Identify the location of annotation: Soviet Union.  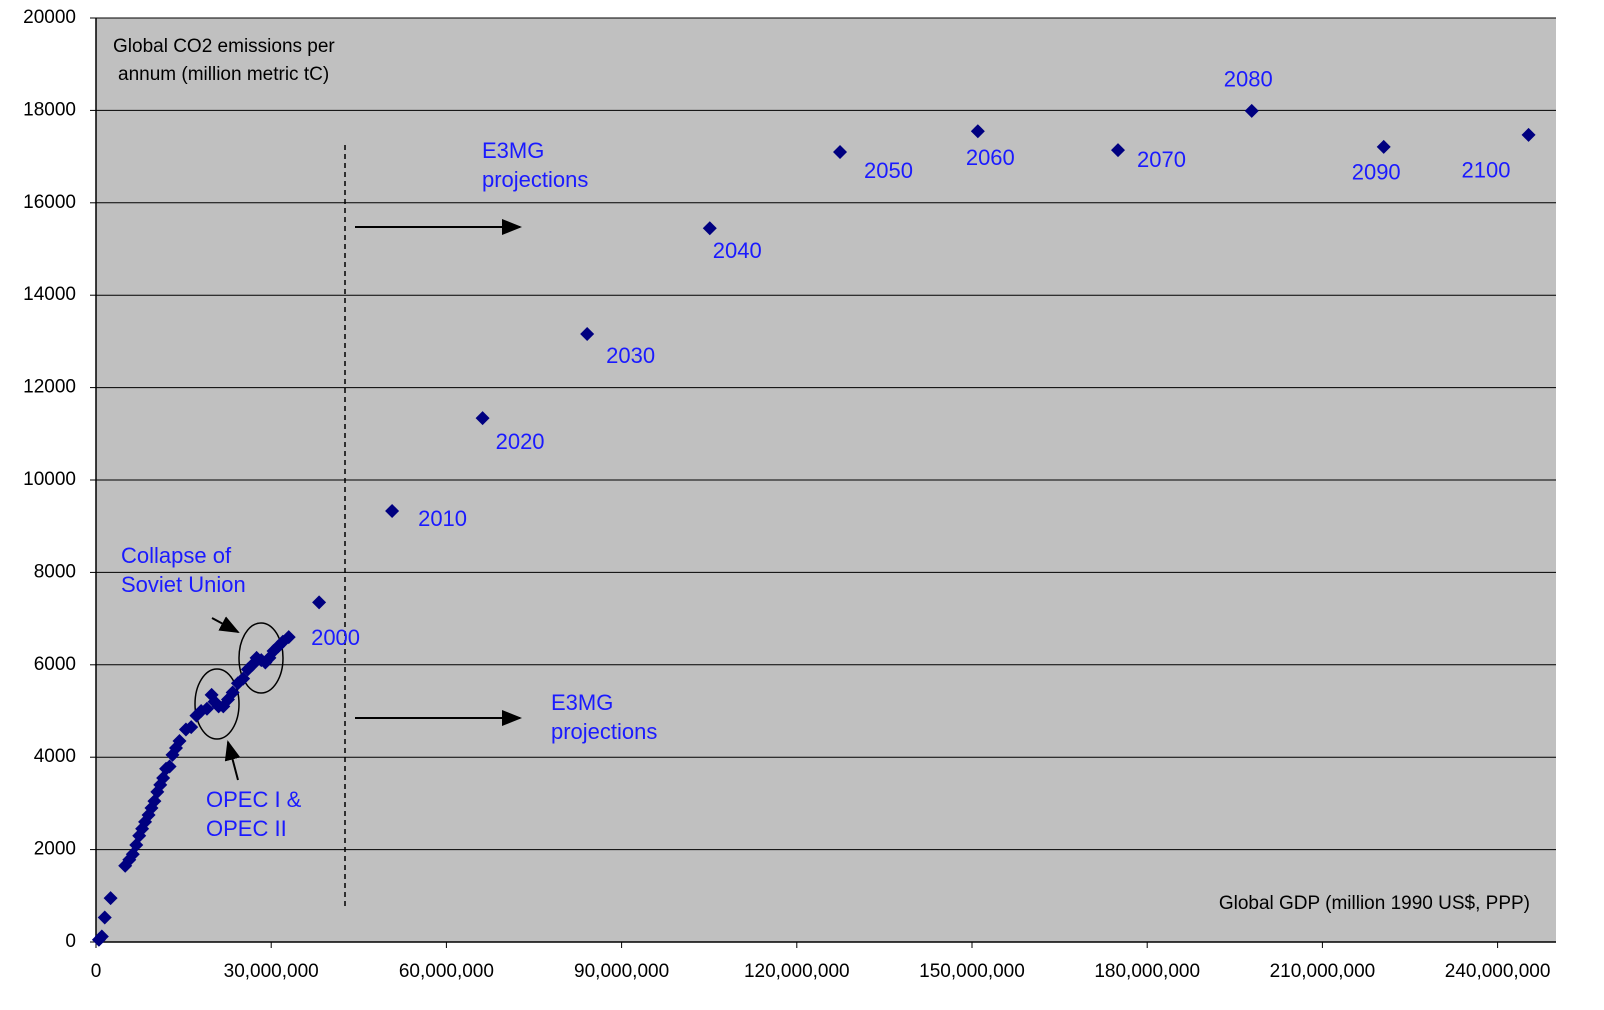
(183, 584).